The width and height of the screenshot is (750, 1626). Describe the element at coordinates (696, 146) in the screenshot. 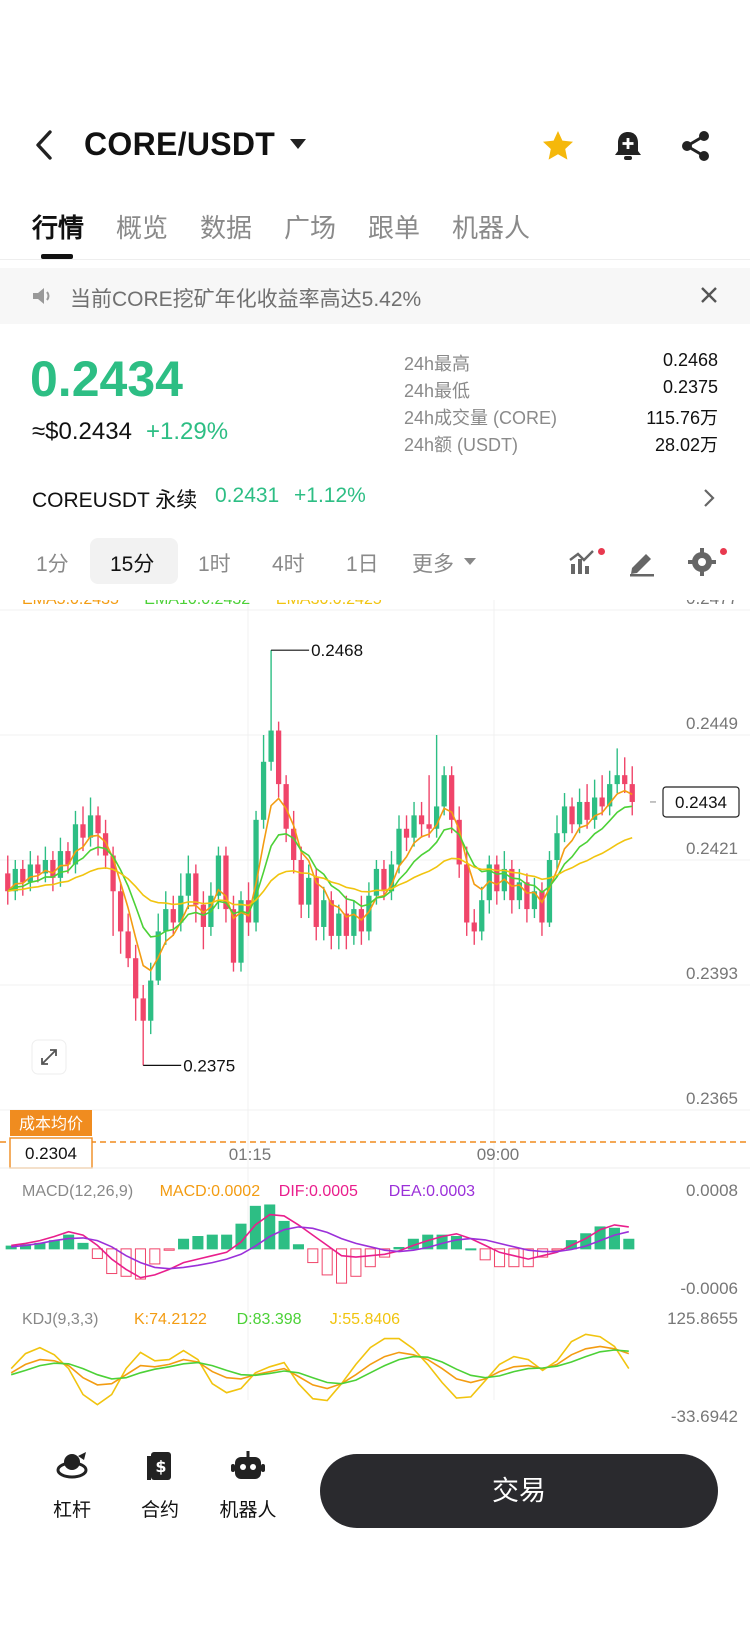

I see `share-icon` at that location.